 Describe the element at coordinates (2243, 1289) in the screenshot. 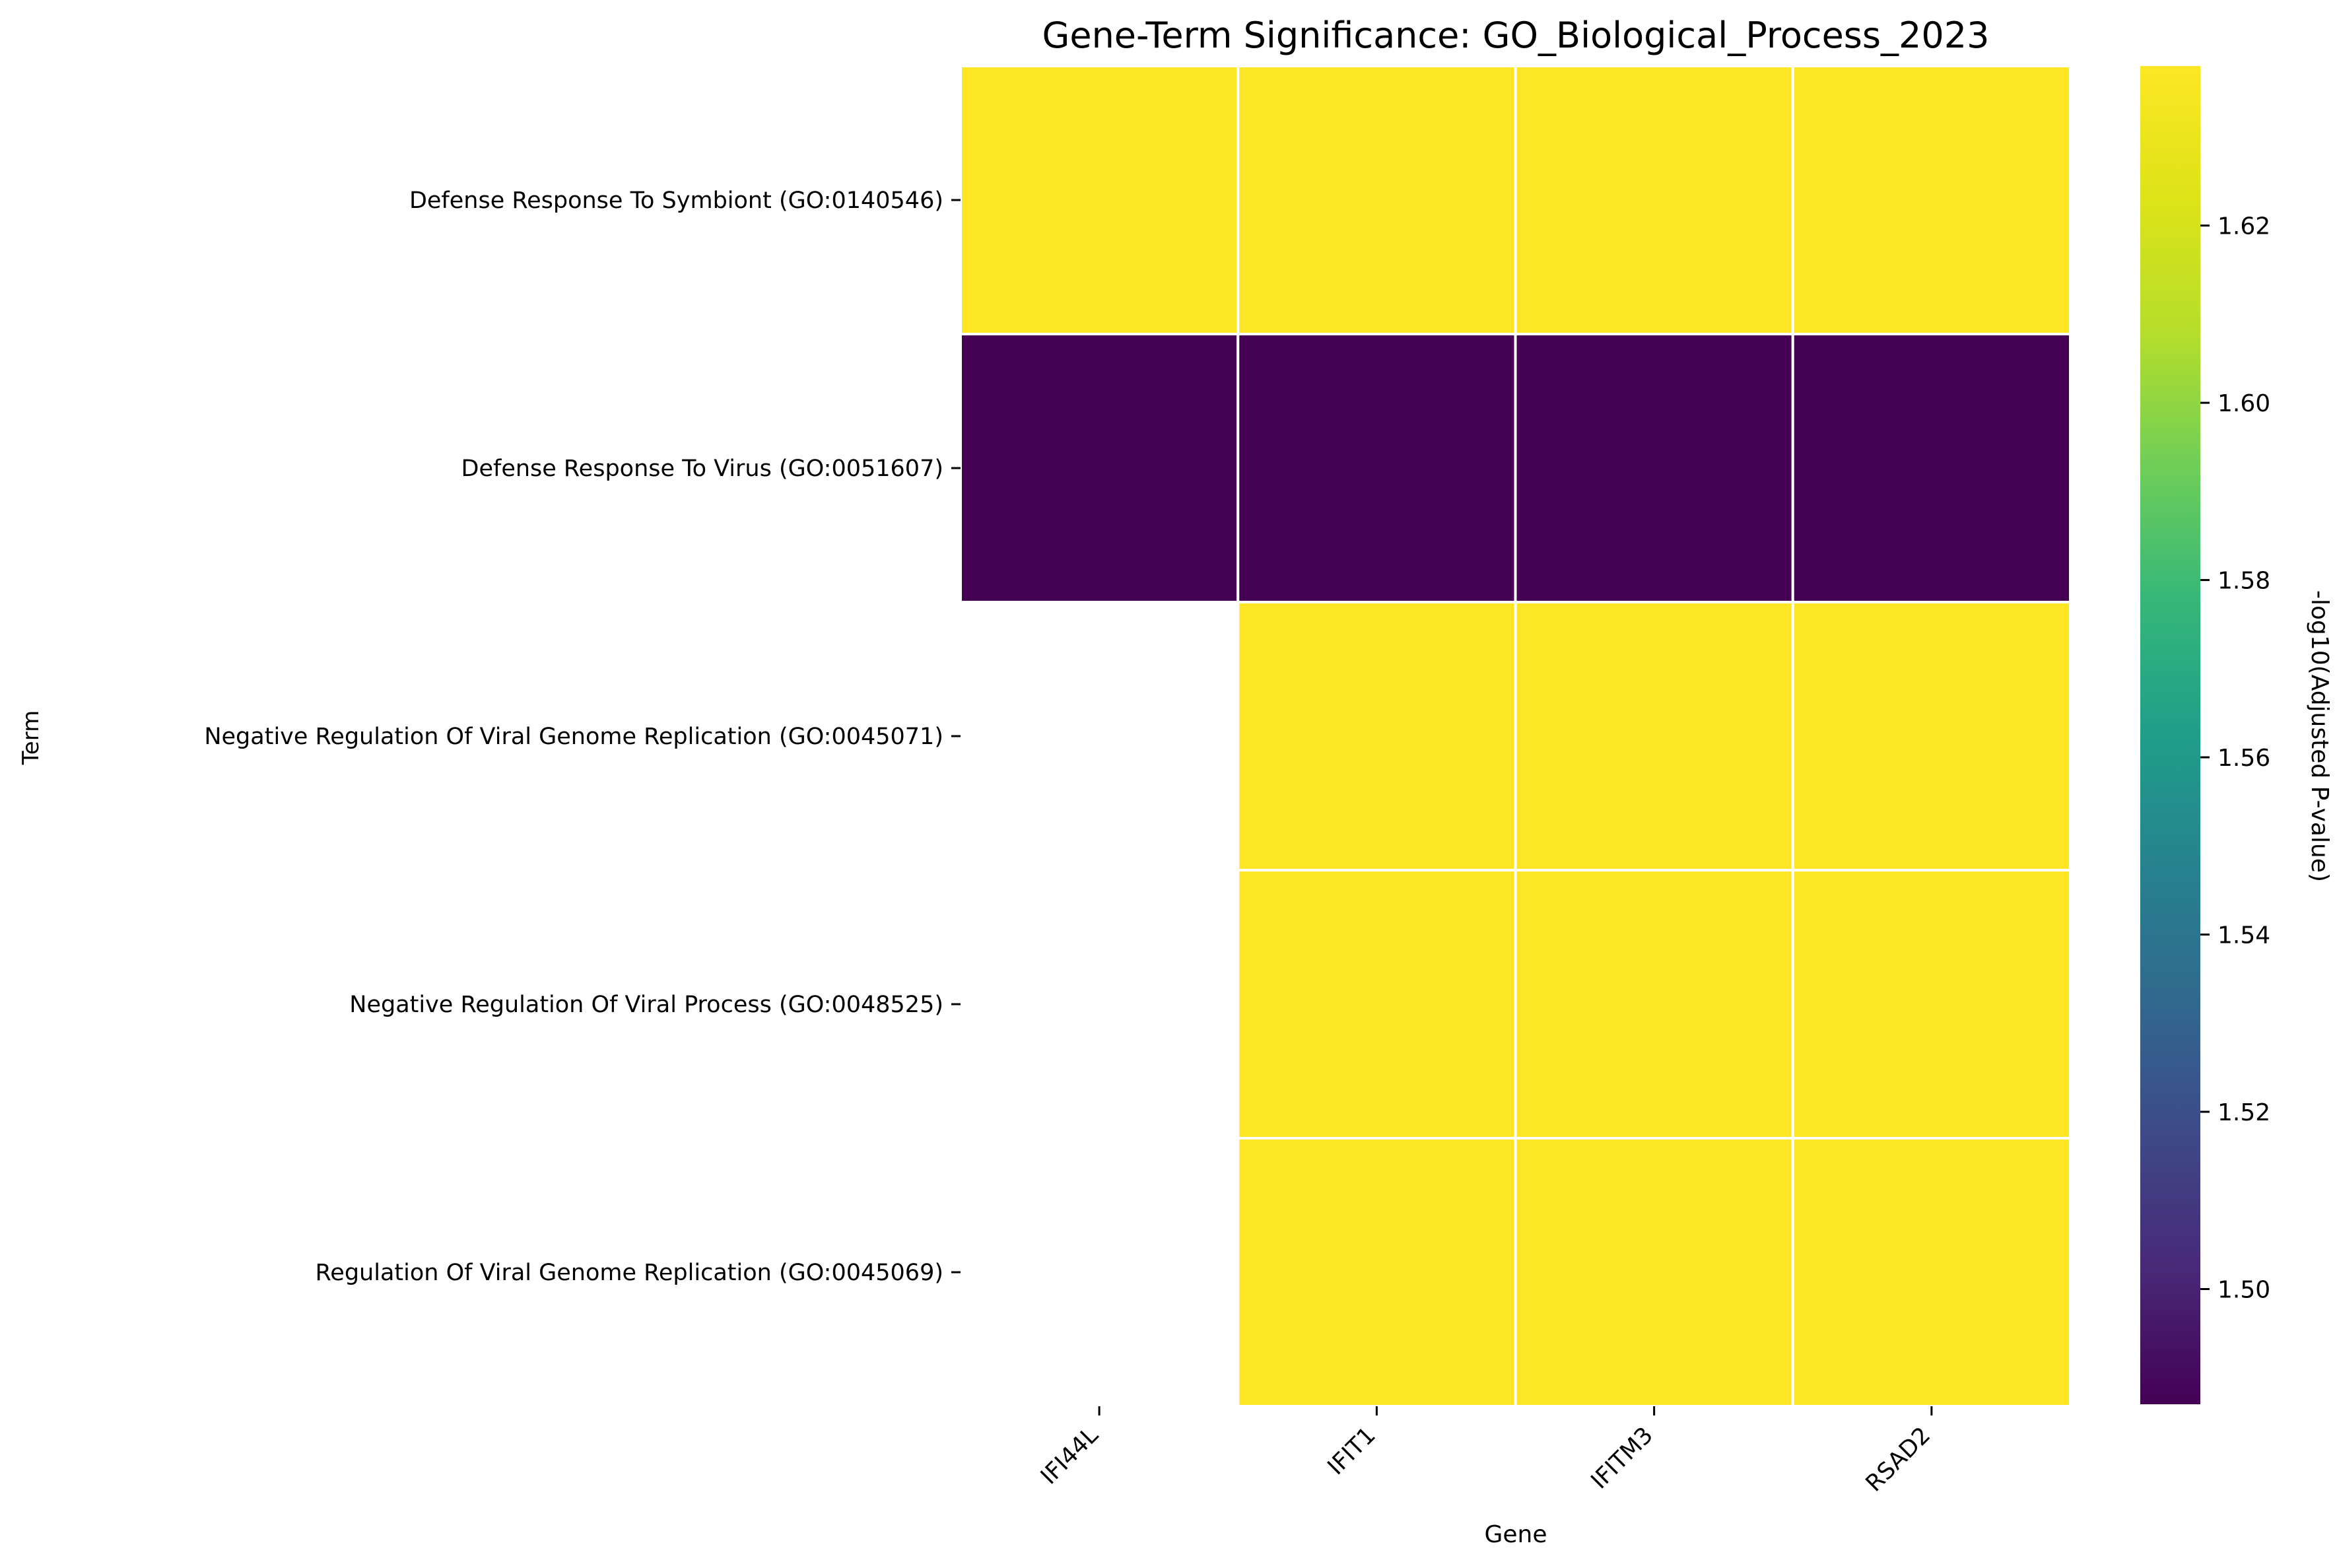

I see `colorbar-tick-label: 1.50` at that location.